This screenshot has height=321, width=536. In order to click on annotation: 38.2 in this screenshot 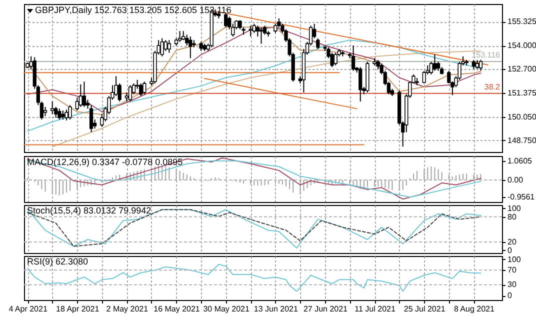, I will do `click(492, 87)`.